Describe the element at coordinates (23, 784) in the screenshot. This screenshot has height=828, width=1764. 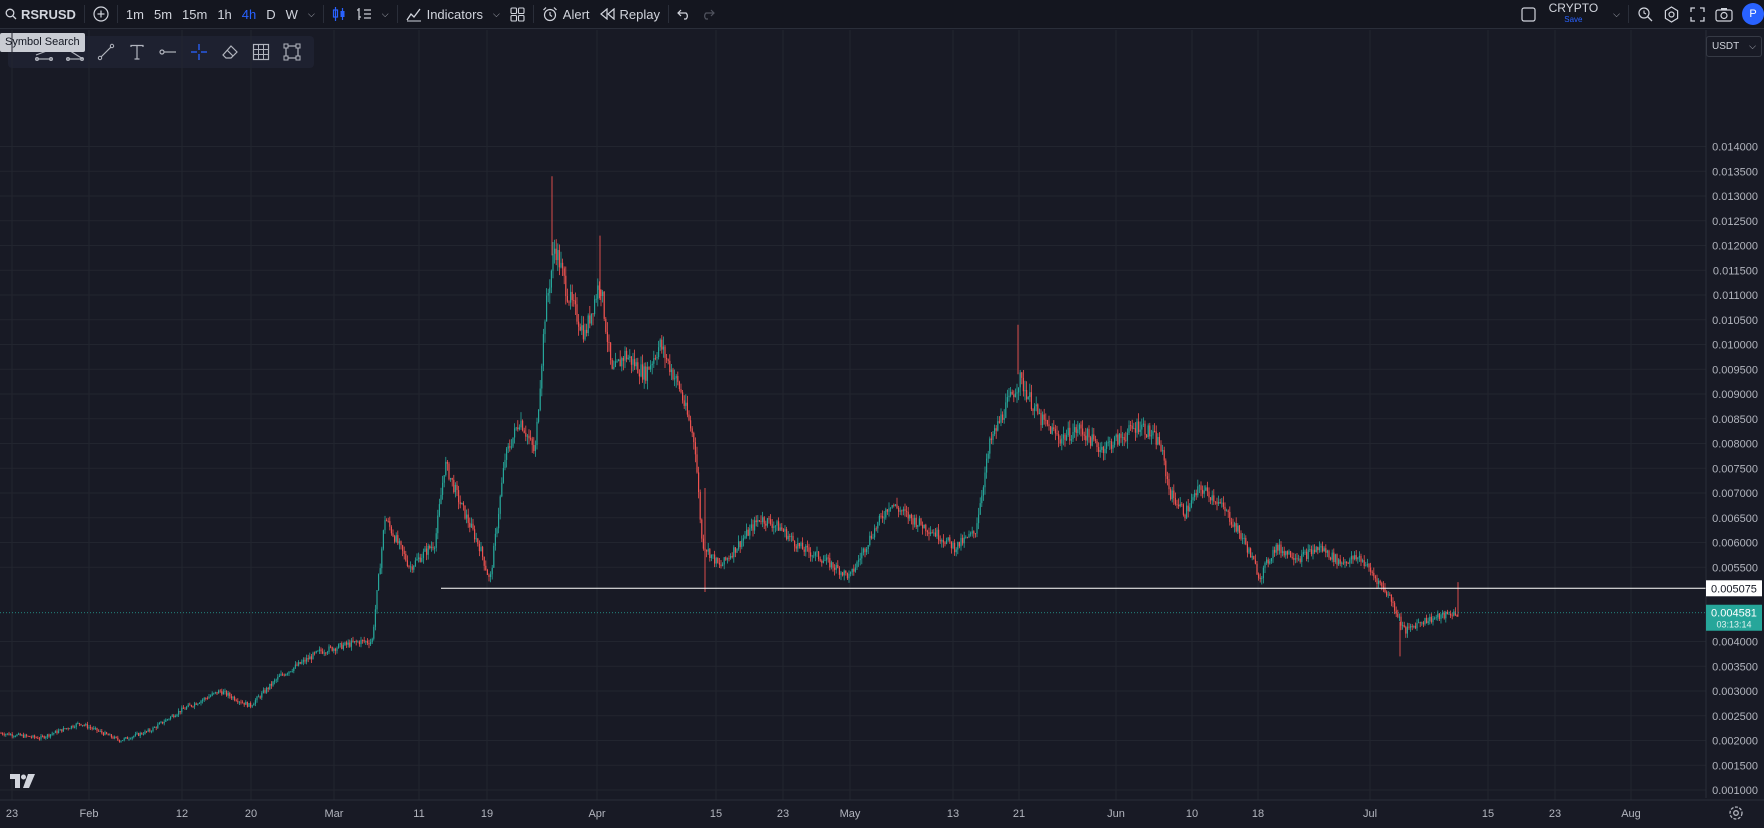
I see `tradingview-logo-icon` at that location.